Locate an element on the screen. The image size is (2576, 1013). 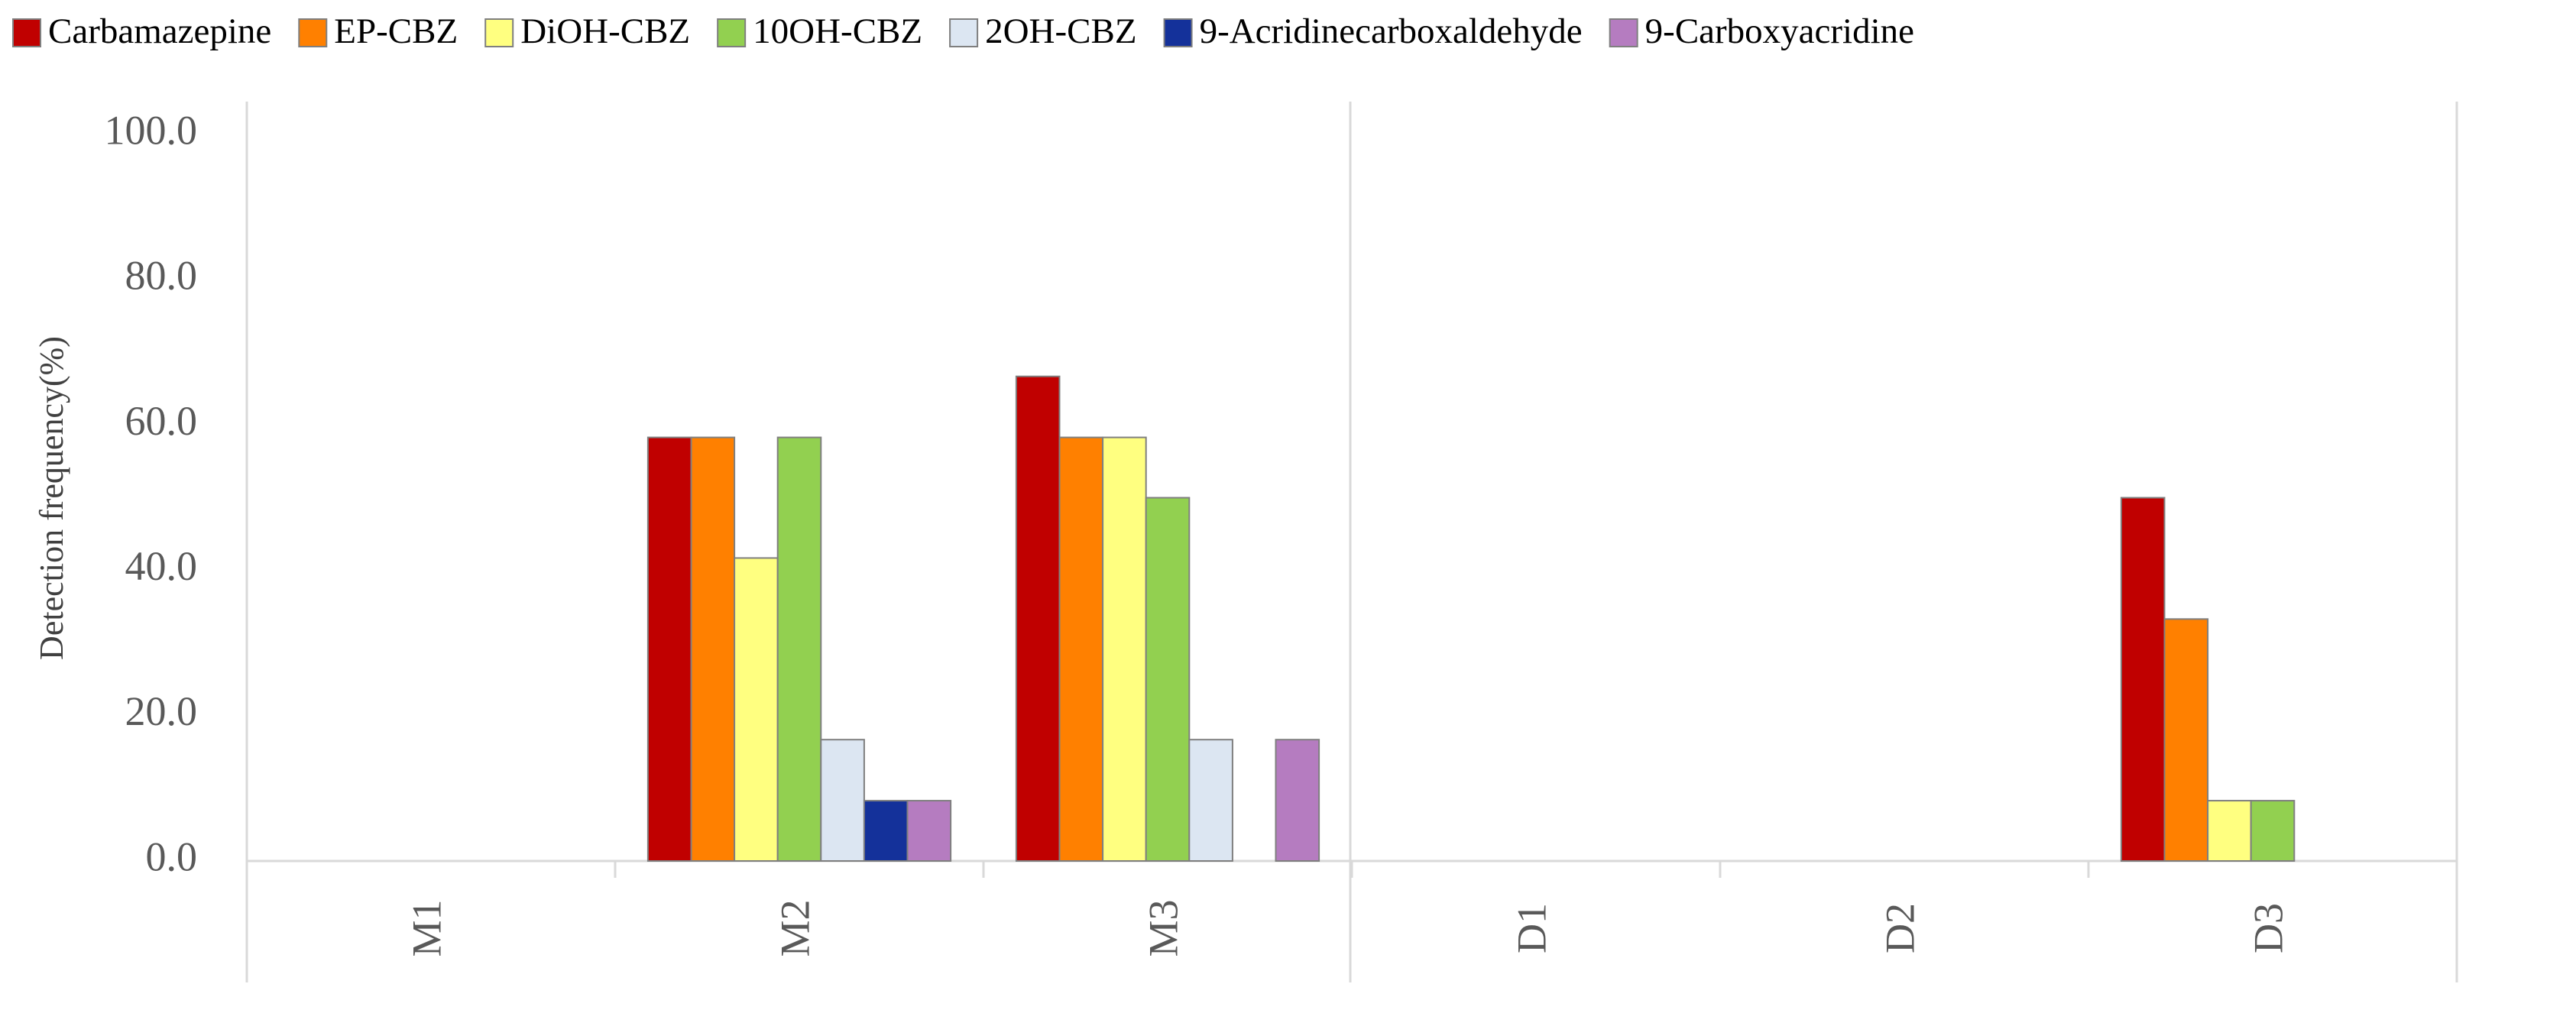
x-tick-label: D1 is located at coordinates (1531, 928).